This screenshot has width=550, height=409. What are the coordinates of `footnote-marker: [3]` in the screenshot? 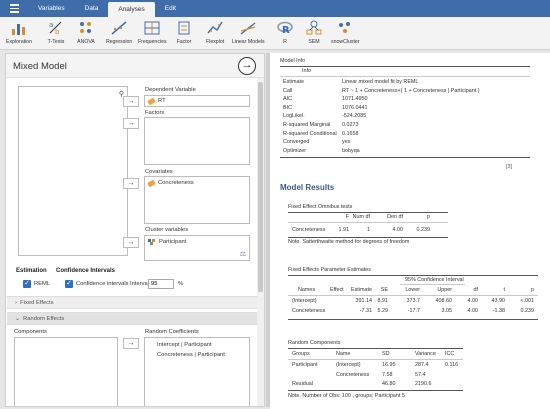 It's located at (509, 167).